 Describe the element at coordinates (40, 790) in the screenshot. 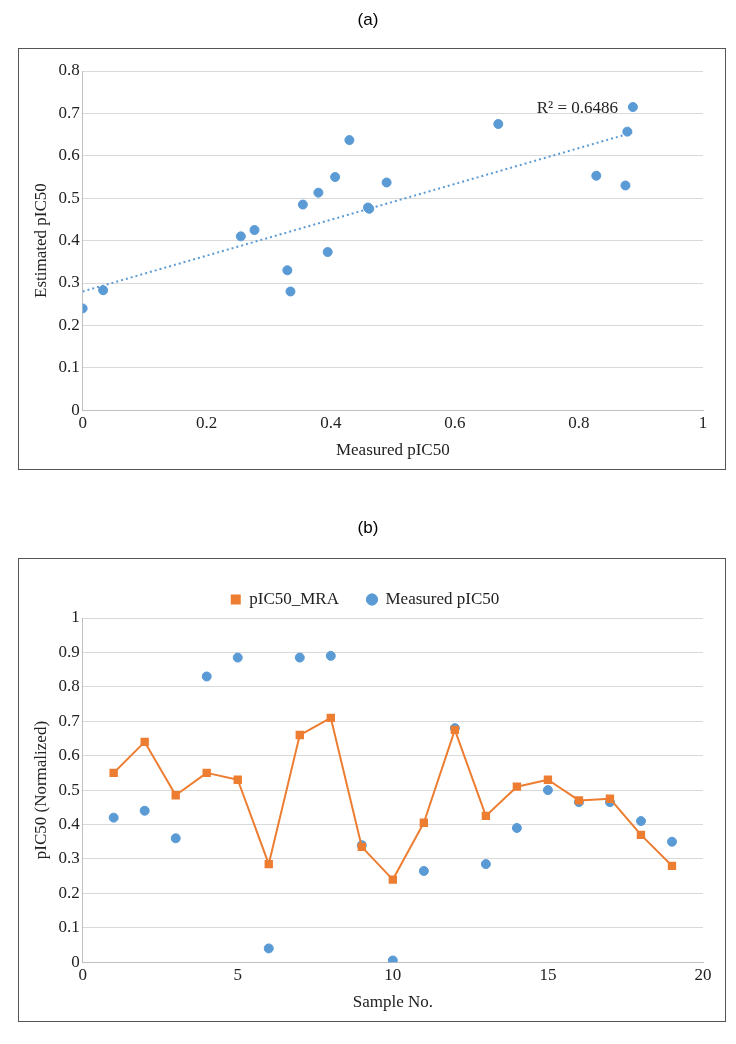

I see `y-axis-title: pIC50 (Normalized)` at that location.